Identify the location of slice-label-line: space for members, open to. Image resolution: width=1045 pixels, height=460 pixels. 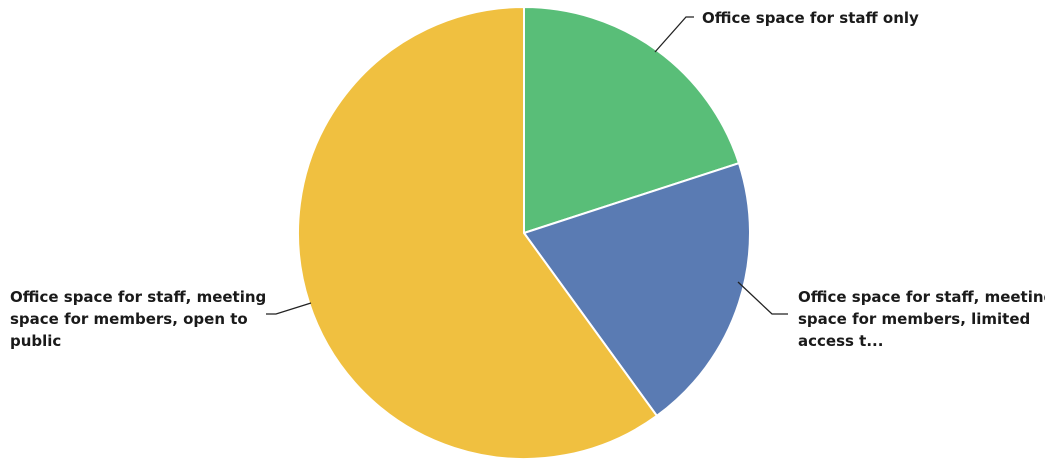
(129, 319).